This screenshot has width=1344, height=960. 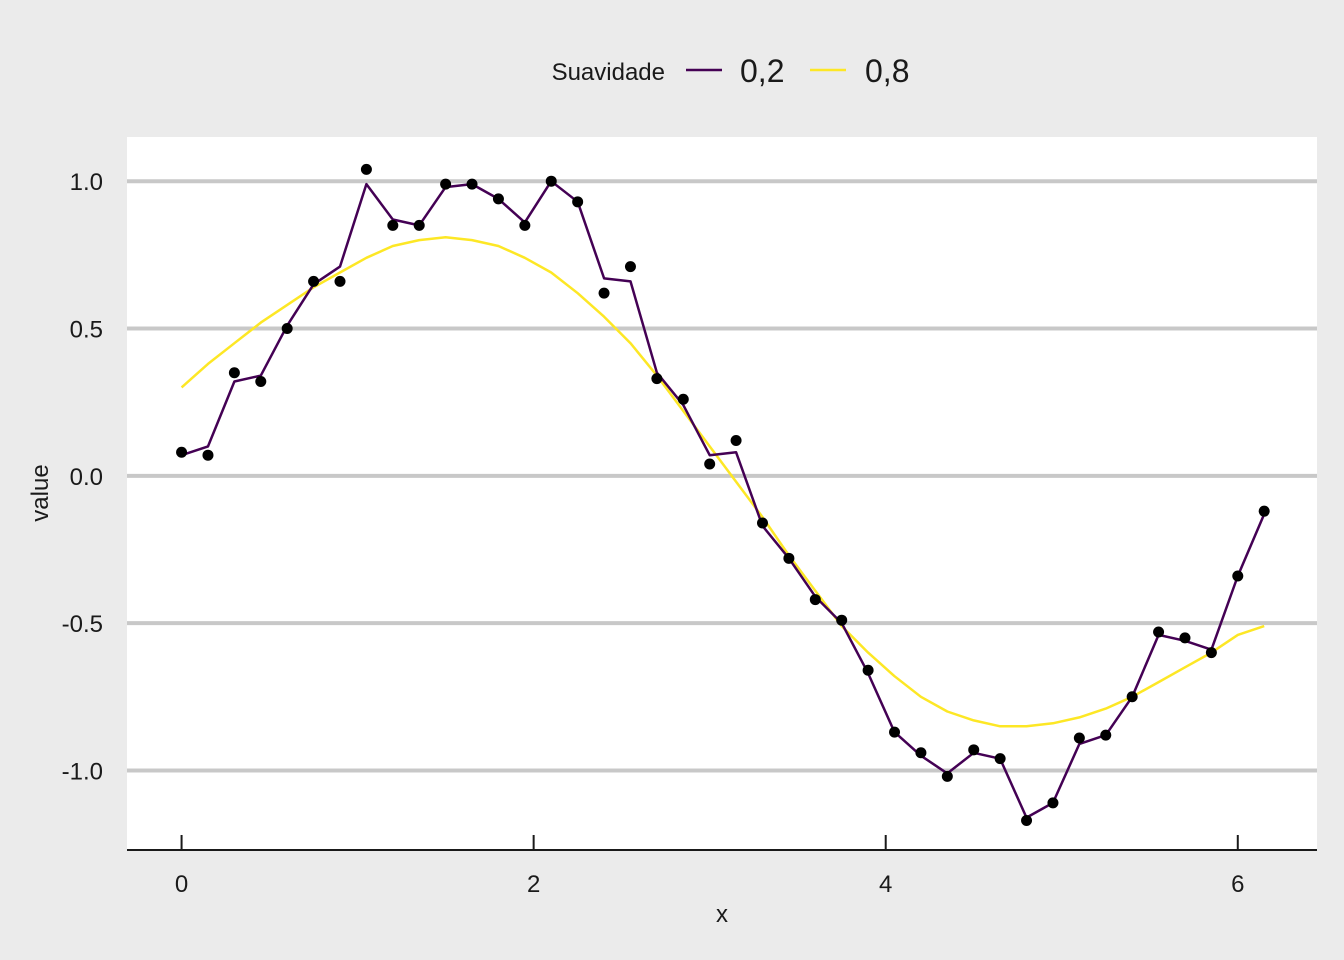 I want to click on legend-label-1: 0,8, so click(x=887, y=71).